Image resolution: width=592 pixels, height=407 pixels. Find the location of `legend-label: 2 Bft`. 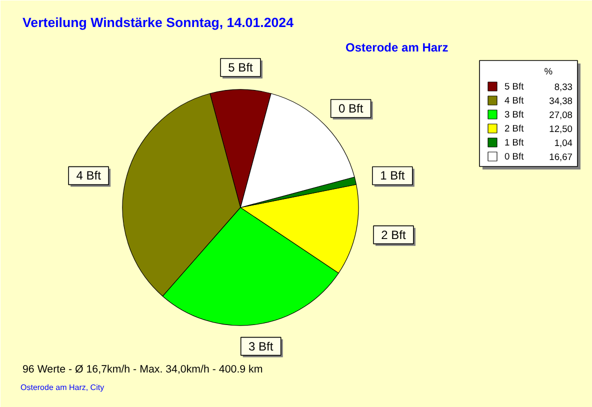

legend-label: 2 Bft is located at coordinates (514, 129).